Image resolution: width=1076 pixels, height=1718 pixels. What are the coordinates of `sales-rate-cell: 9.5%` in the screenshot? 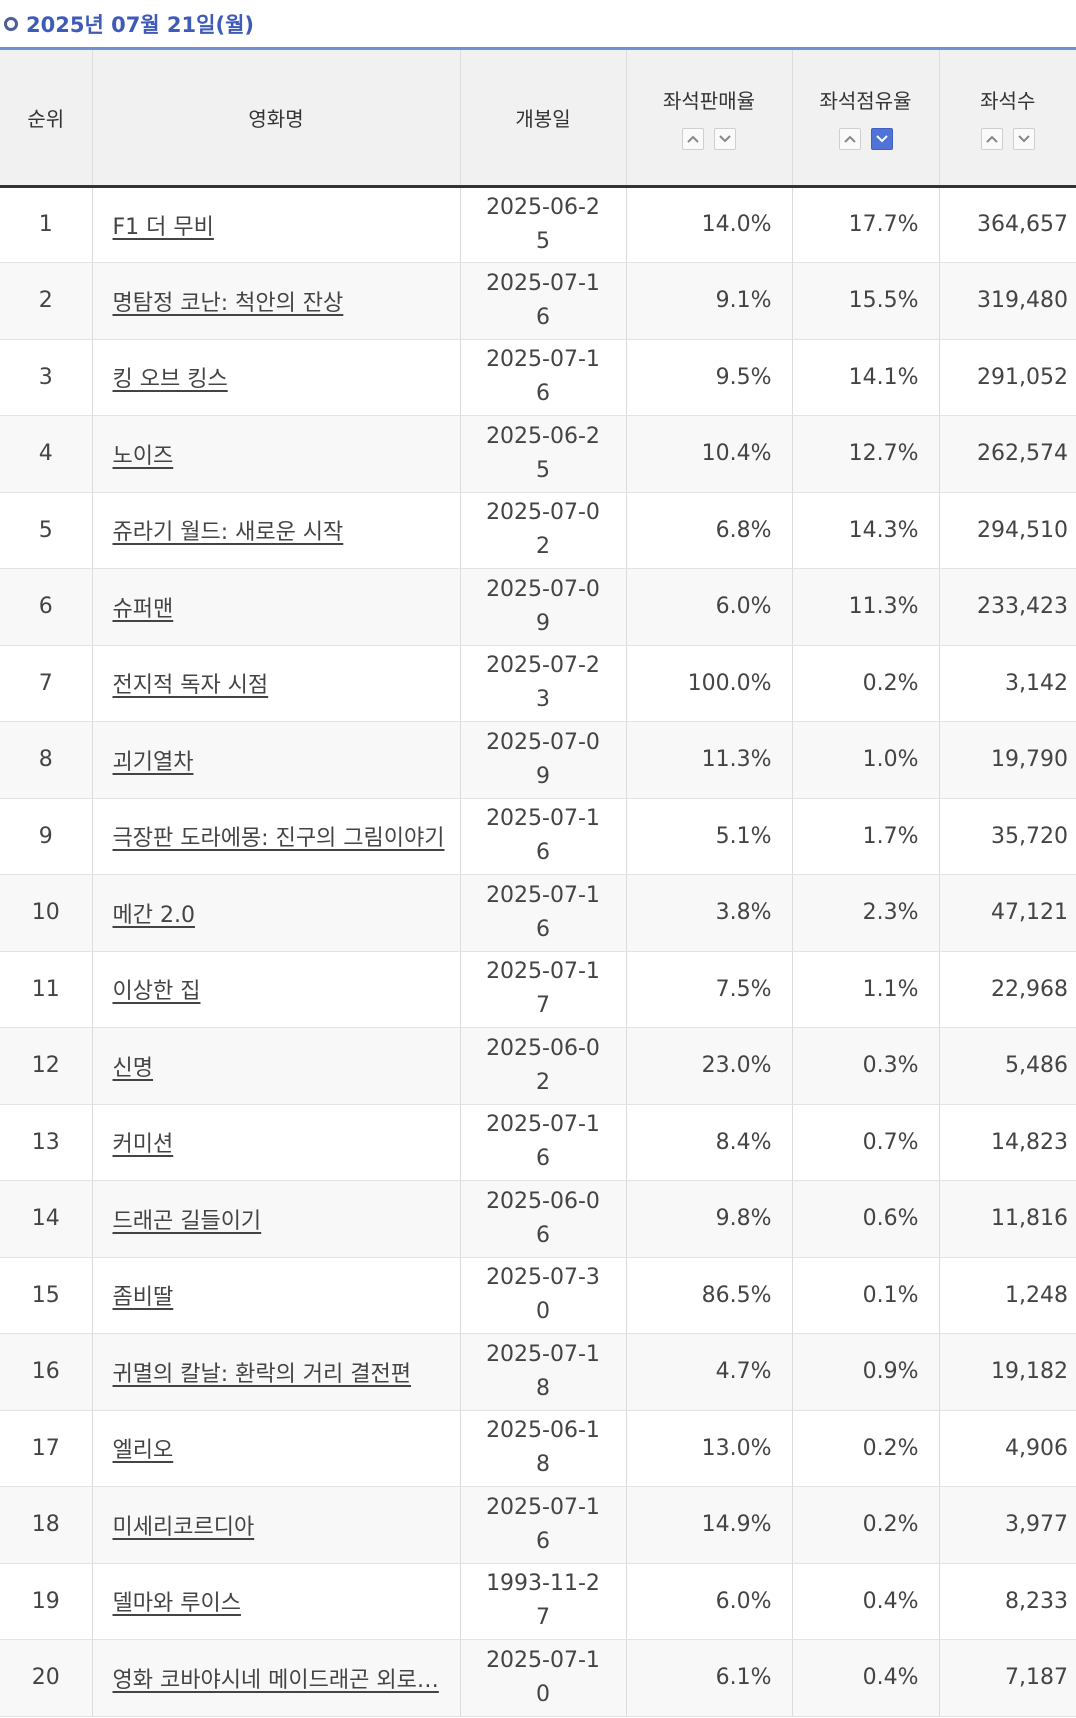 It's located at (709, 377).